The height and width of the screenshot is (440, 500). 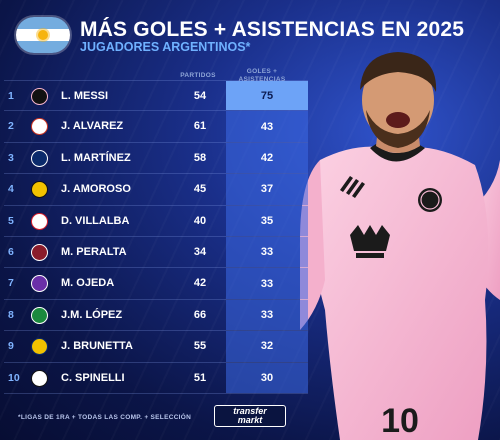 What do you see at coordinates (156, 252) in the screenshot?
I see `table-row: 6 M. PERALTA 34 33` at bounding box center [156, 252].